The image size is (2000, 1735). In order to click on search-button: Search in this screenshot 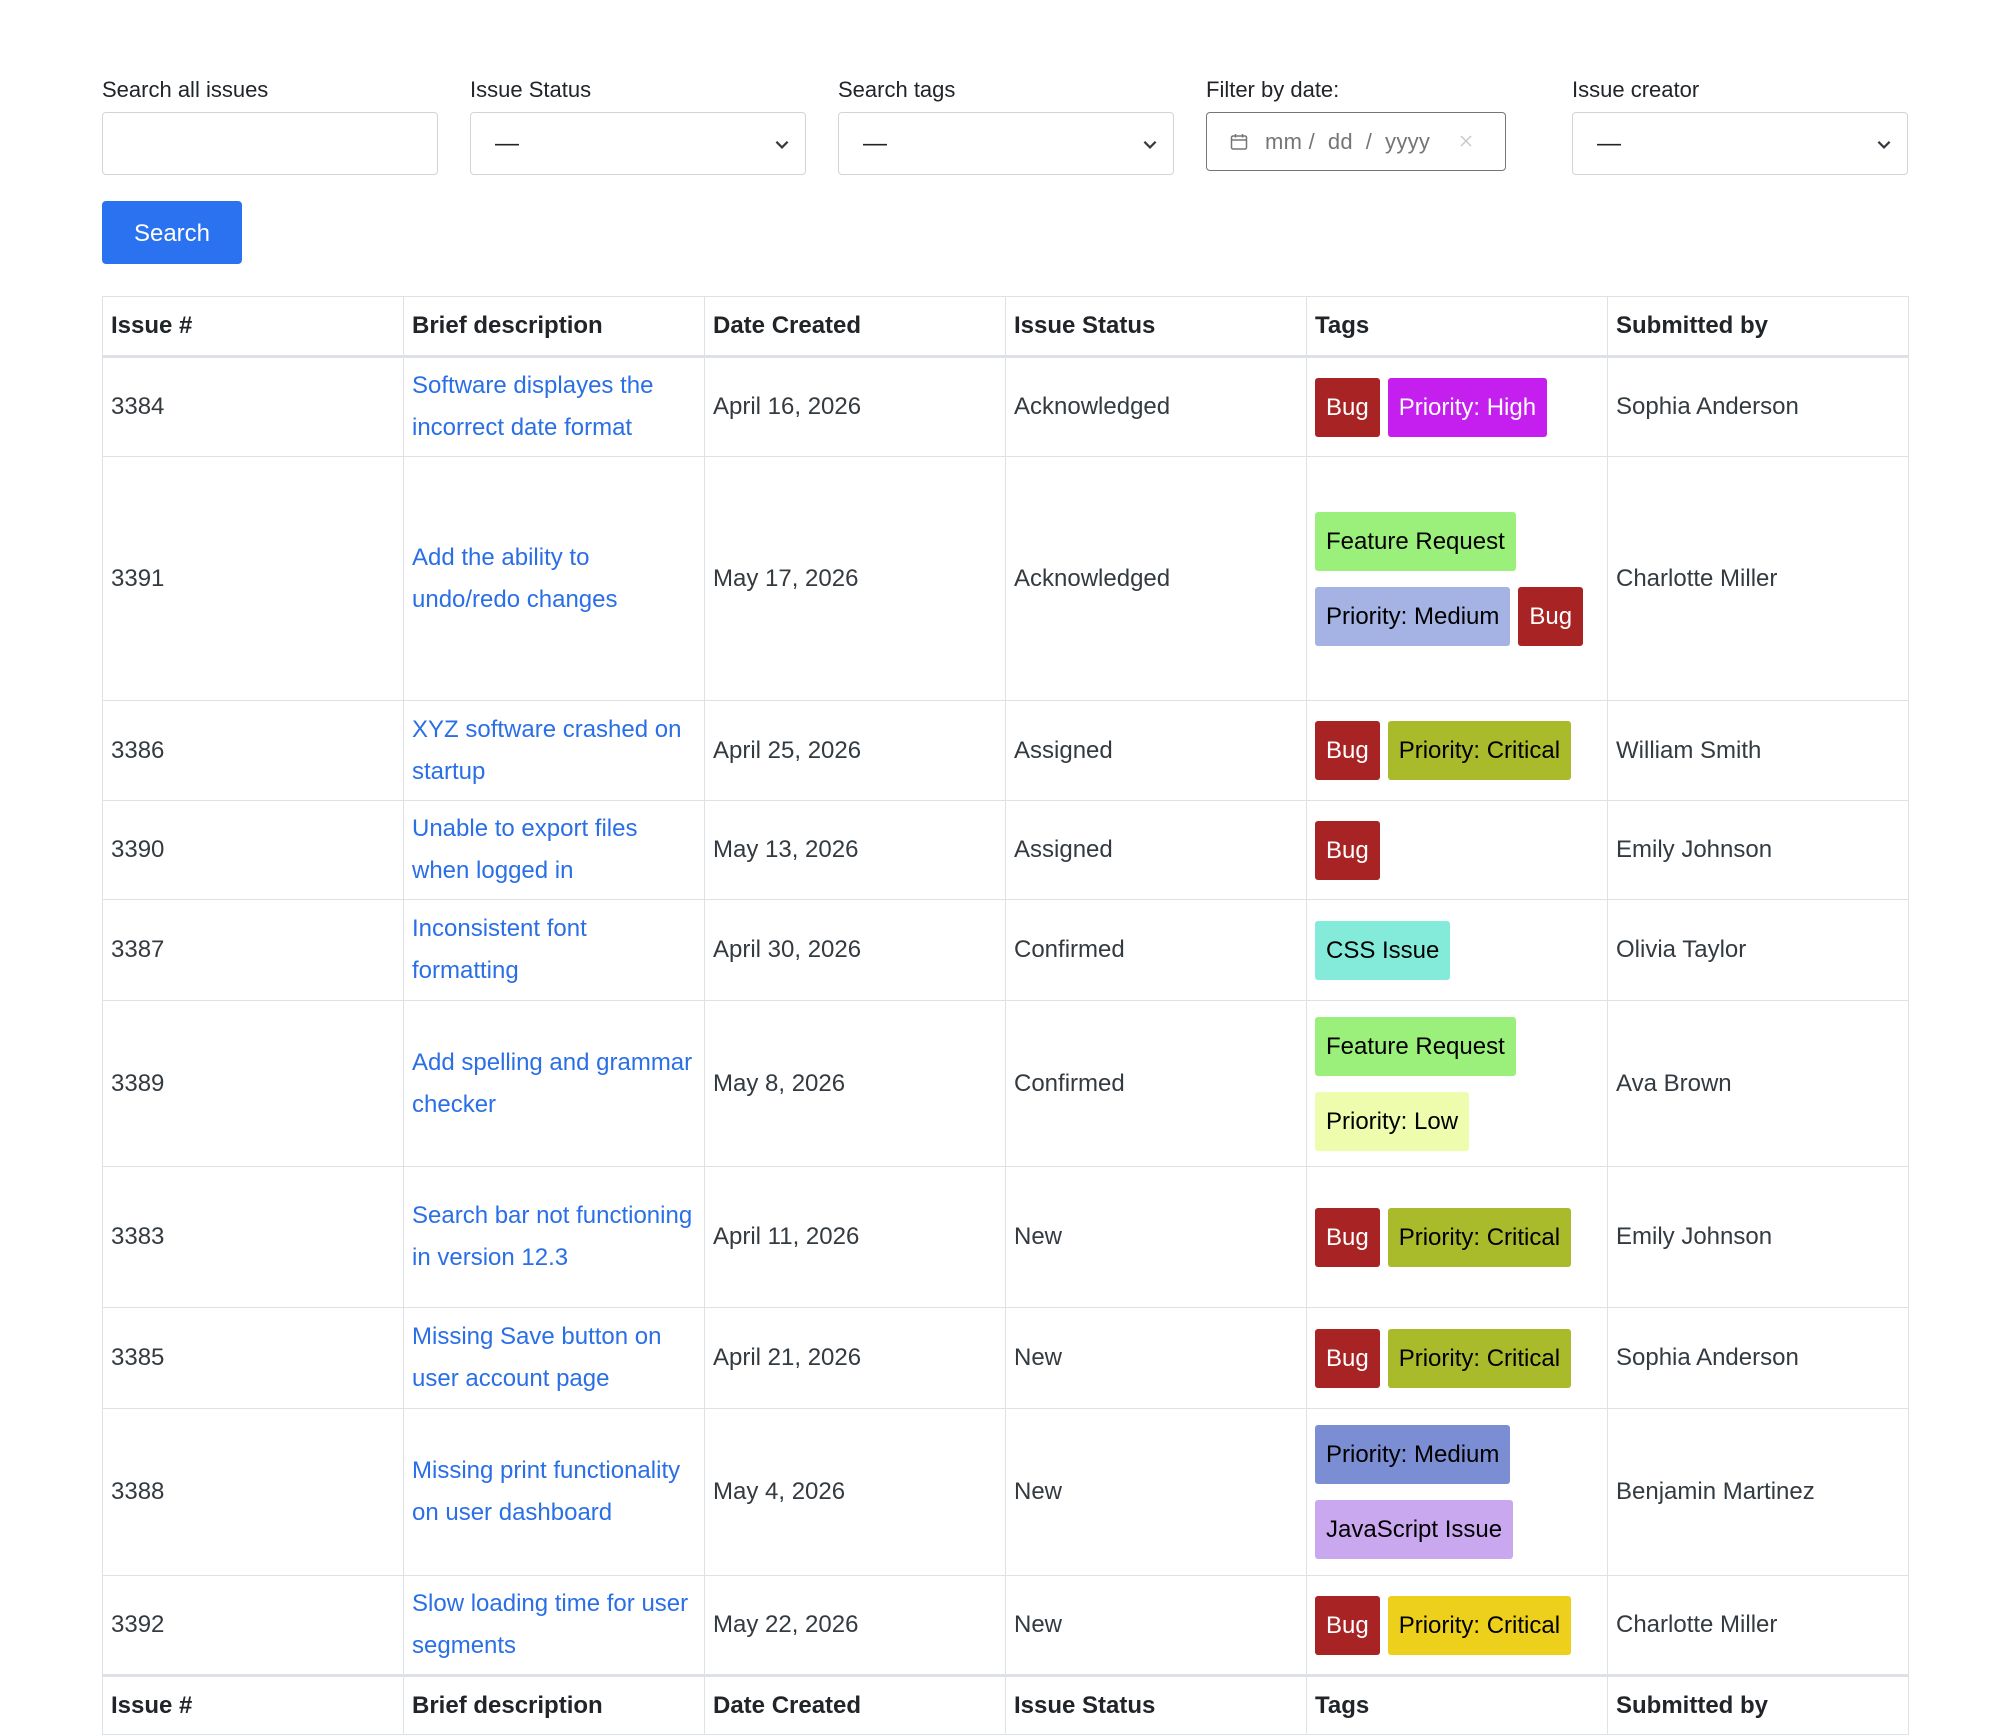, I will do `click(172, 232)`.